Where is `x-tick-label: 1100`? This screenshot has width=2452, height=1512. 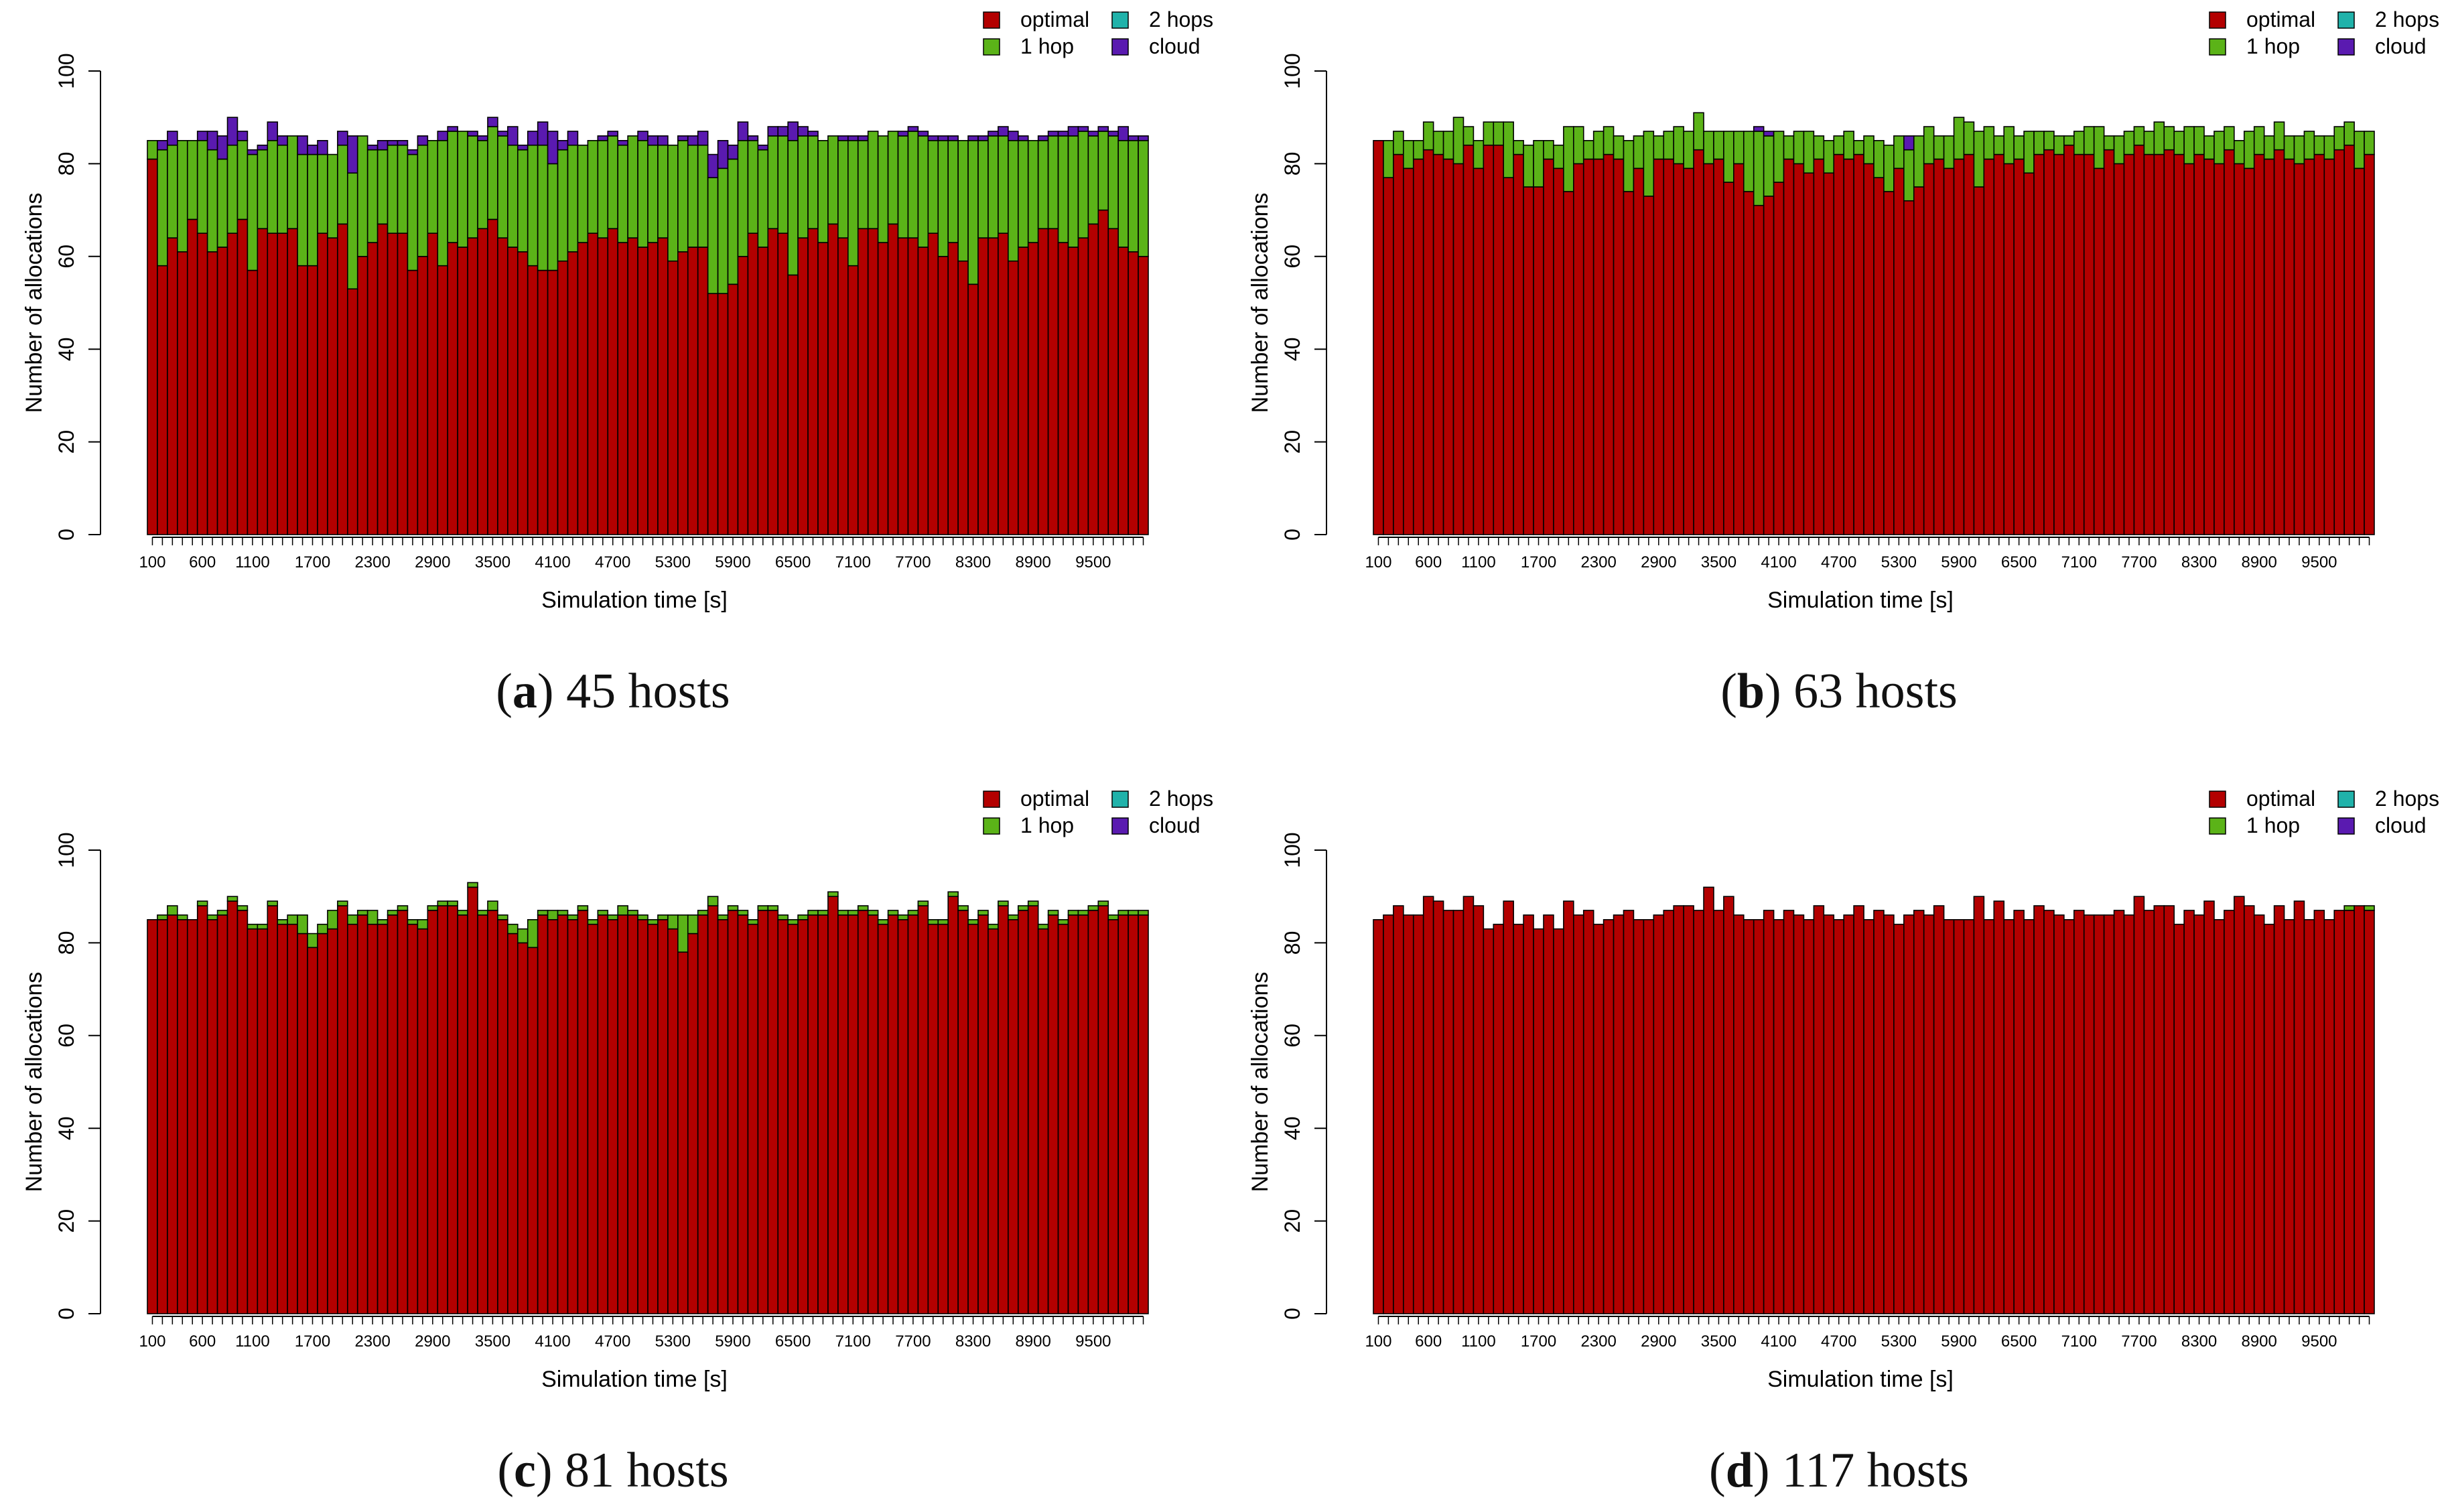 x-tick-label: 1100 is located at coordinates (252, 562).